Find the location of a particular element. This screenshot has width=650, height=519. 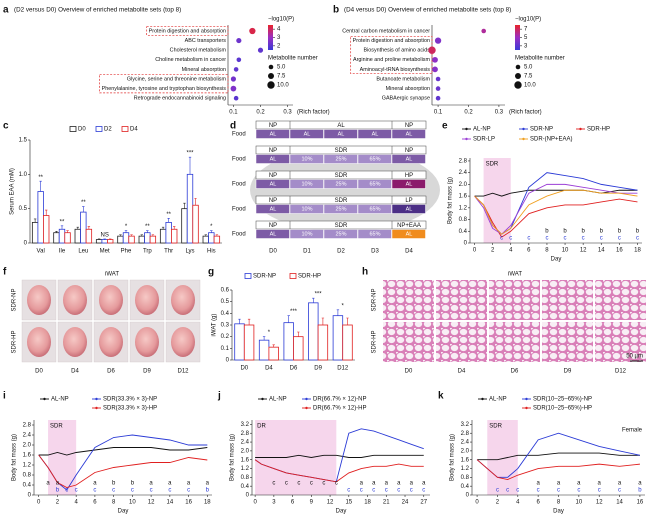

x-tick-label: His is located at coordinates (211, 252).